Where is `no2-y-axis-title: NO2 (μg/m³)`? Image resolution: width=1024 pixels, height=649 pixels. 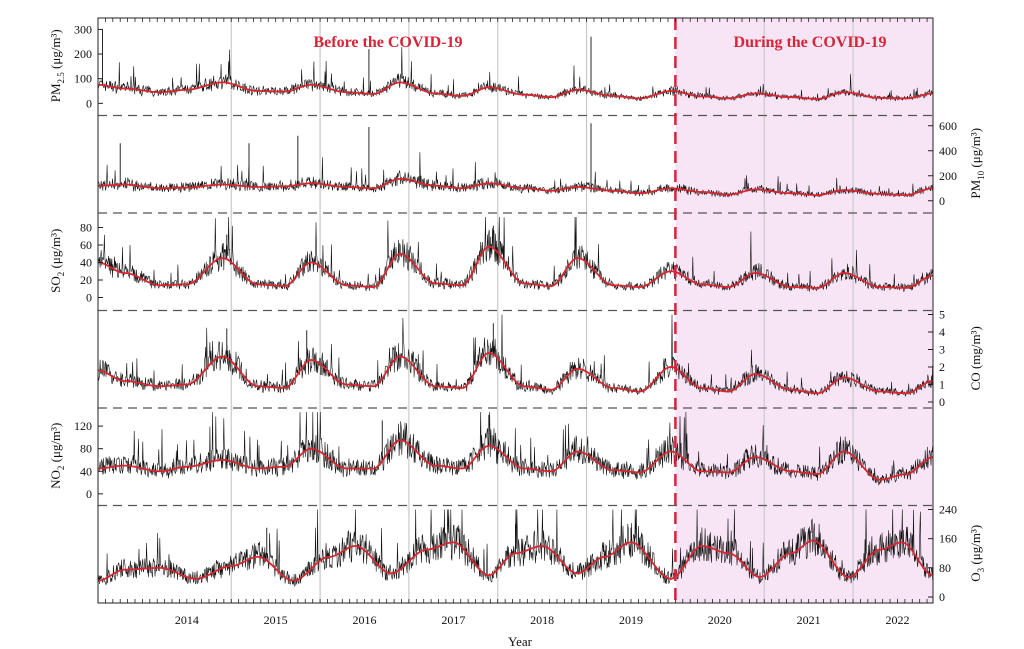 no2-y-axis-title: NO2 (μg/m³) is located at coordinates (57, 456).